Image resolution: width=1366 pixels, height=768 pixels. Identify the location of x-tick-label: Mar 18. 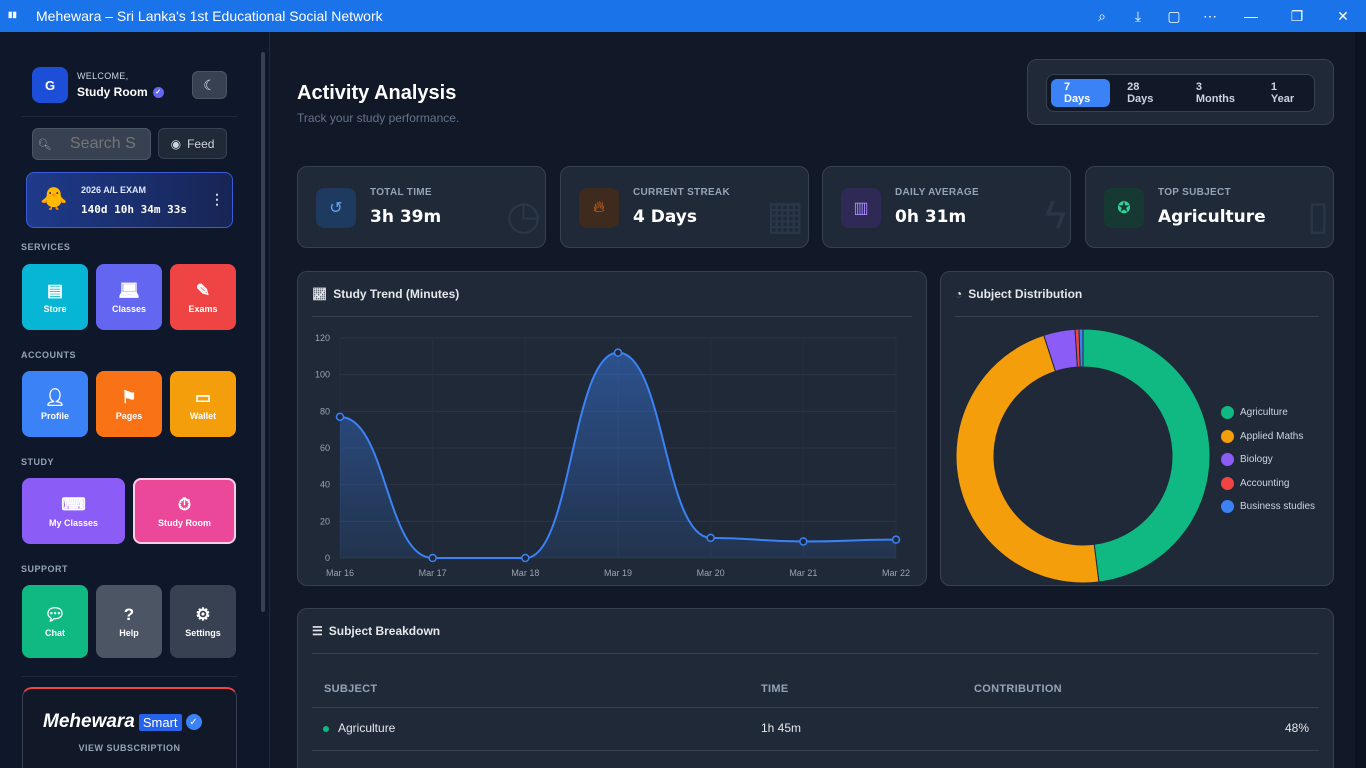
(525, 573).